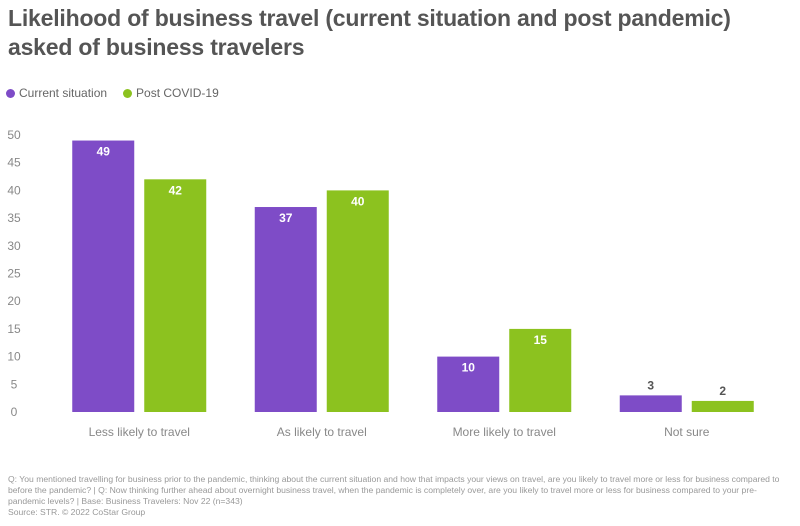 The image size is (800, 526). What do you see at coordinates (14, 301) in the screenshot?
I see `y-tick-label-20: 20` at bounding box center [14, 301].